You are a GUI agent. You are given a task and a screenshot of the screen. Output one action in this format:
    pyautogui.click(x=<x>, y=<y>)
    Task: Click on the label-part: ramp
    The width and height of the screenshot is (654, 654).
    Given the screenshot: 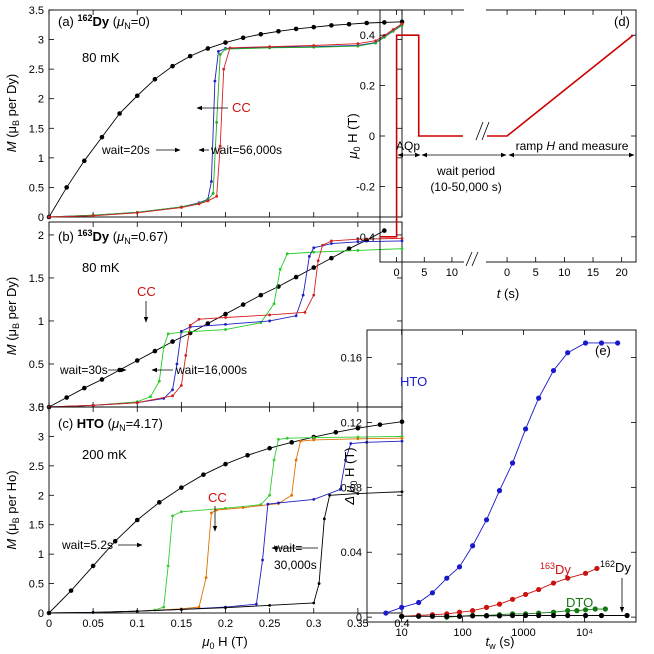 What is the action you would take?
    pyautogui.click(x=531, y=146)
    